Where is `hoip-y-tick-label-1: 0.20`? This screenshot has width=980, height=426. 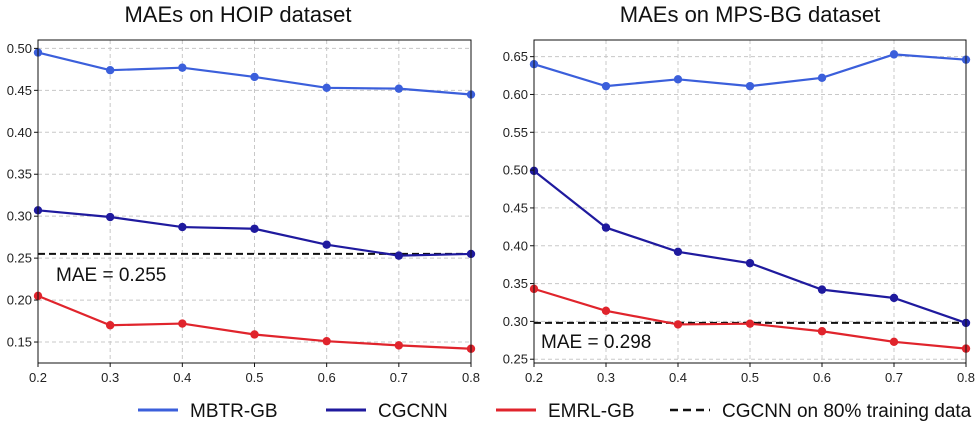 hoip-y-tick-label-1: 0.20 is located at coordinates (19, 300).